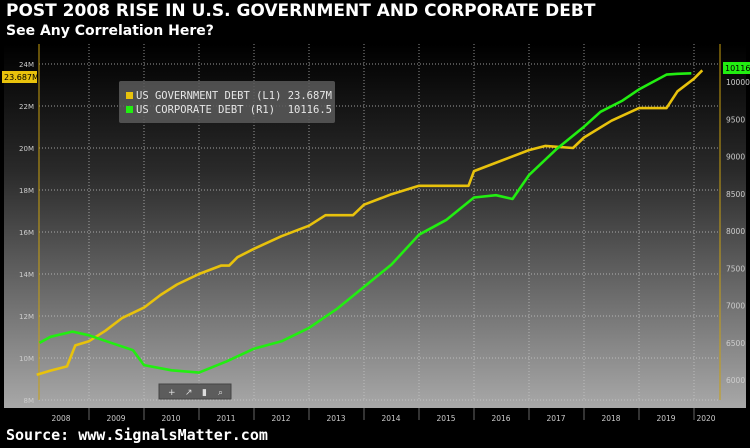  I want to click on x-tick-label: 2010, so click(170, 418).